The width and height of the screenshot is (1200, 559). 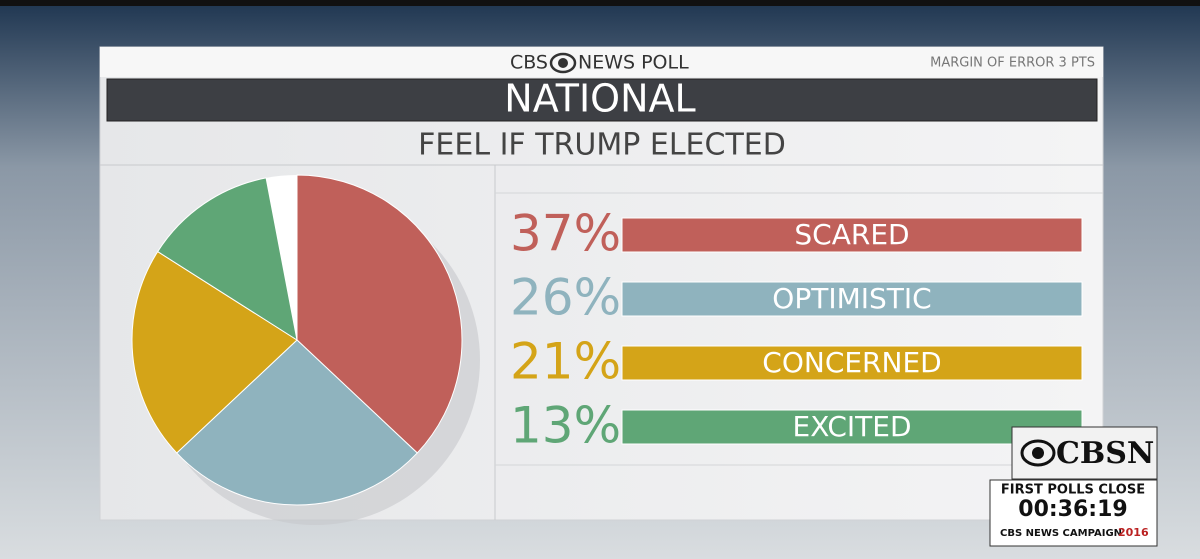 I want to click on bug-eye-pupil, so click(x=1038, y=453).